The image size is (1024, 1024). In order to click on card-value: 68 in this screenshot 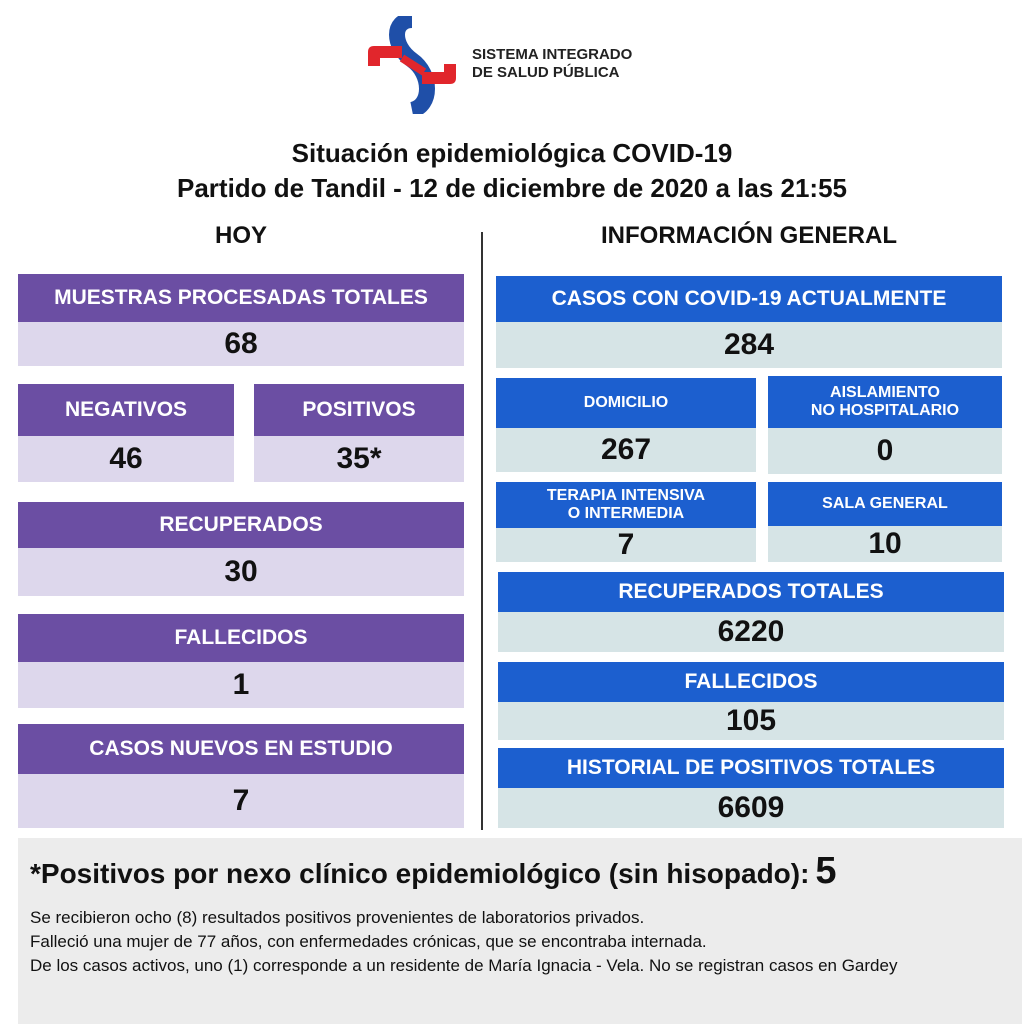, I will do `click(241, 344)`.